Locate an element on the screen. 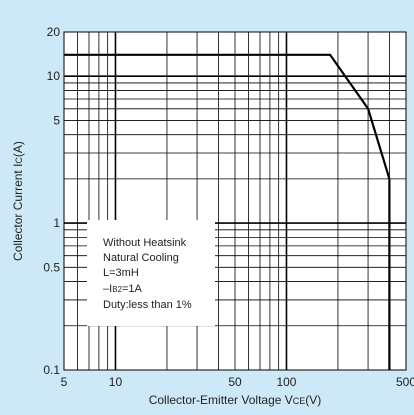 The width and height of the screenshot is (414, 415). y-tick-label-4: 10 is located at coordinates (54, 76).